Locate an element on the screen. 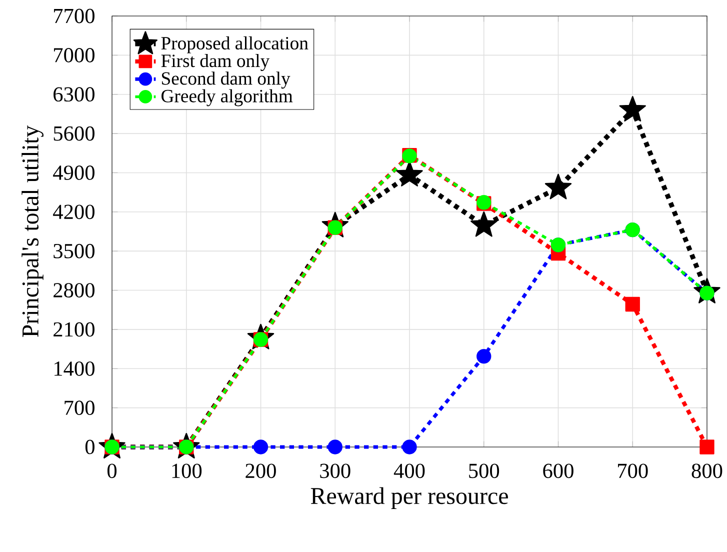 The width and height of the screenshot is (727, 552). x-tick-label: 700 is located at coordinates (633, 471).